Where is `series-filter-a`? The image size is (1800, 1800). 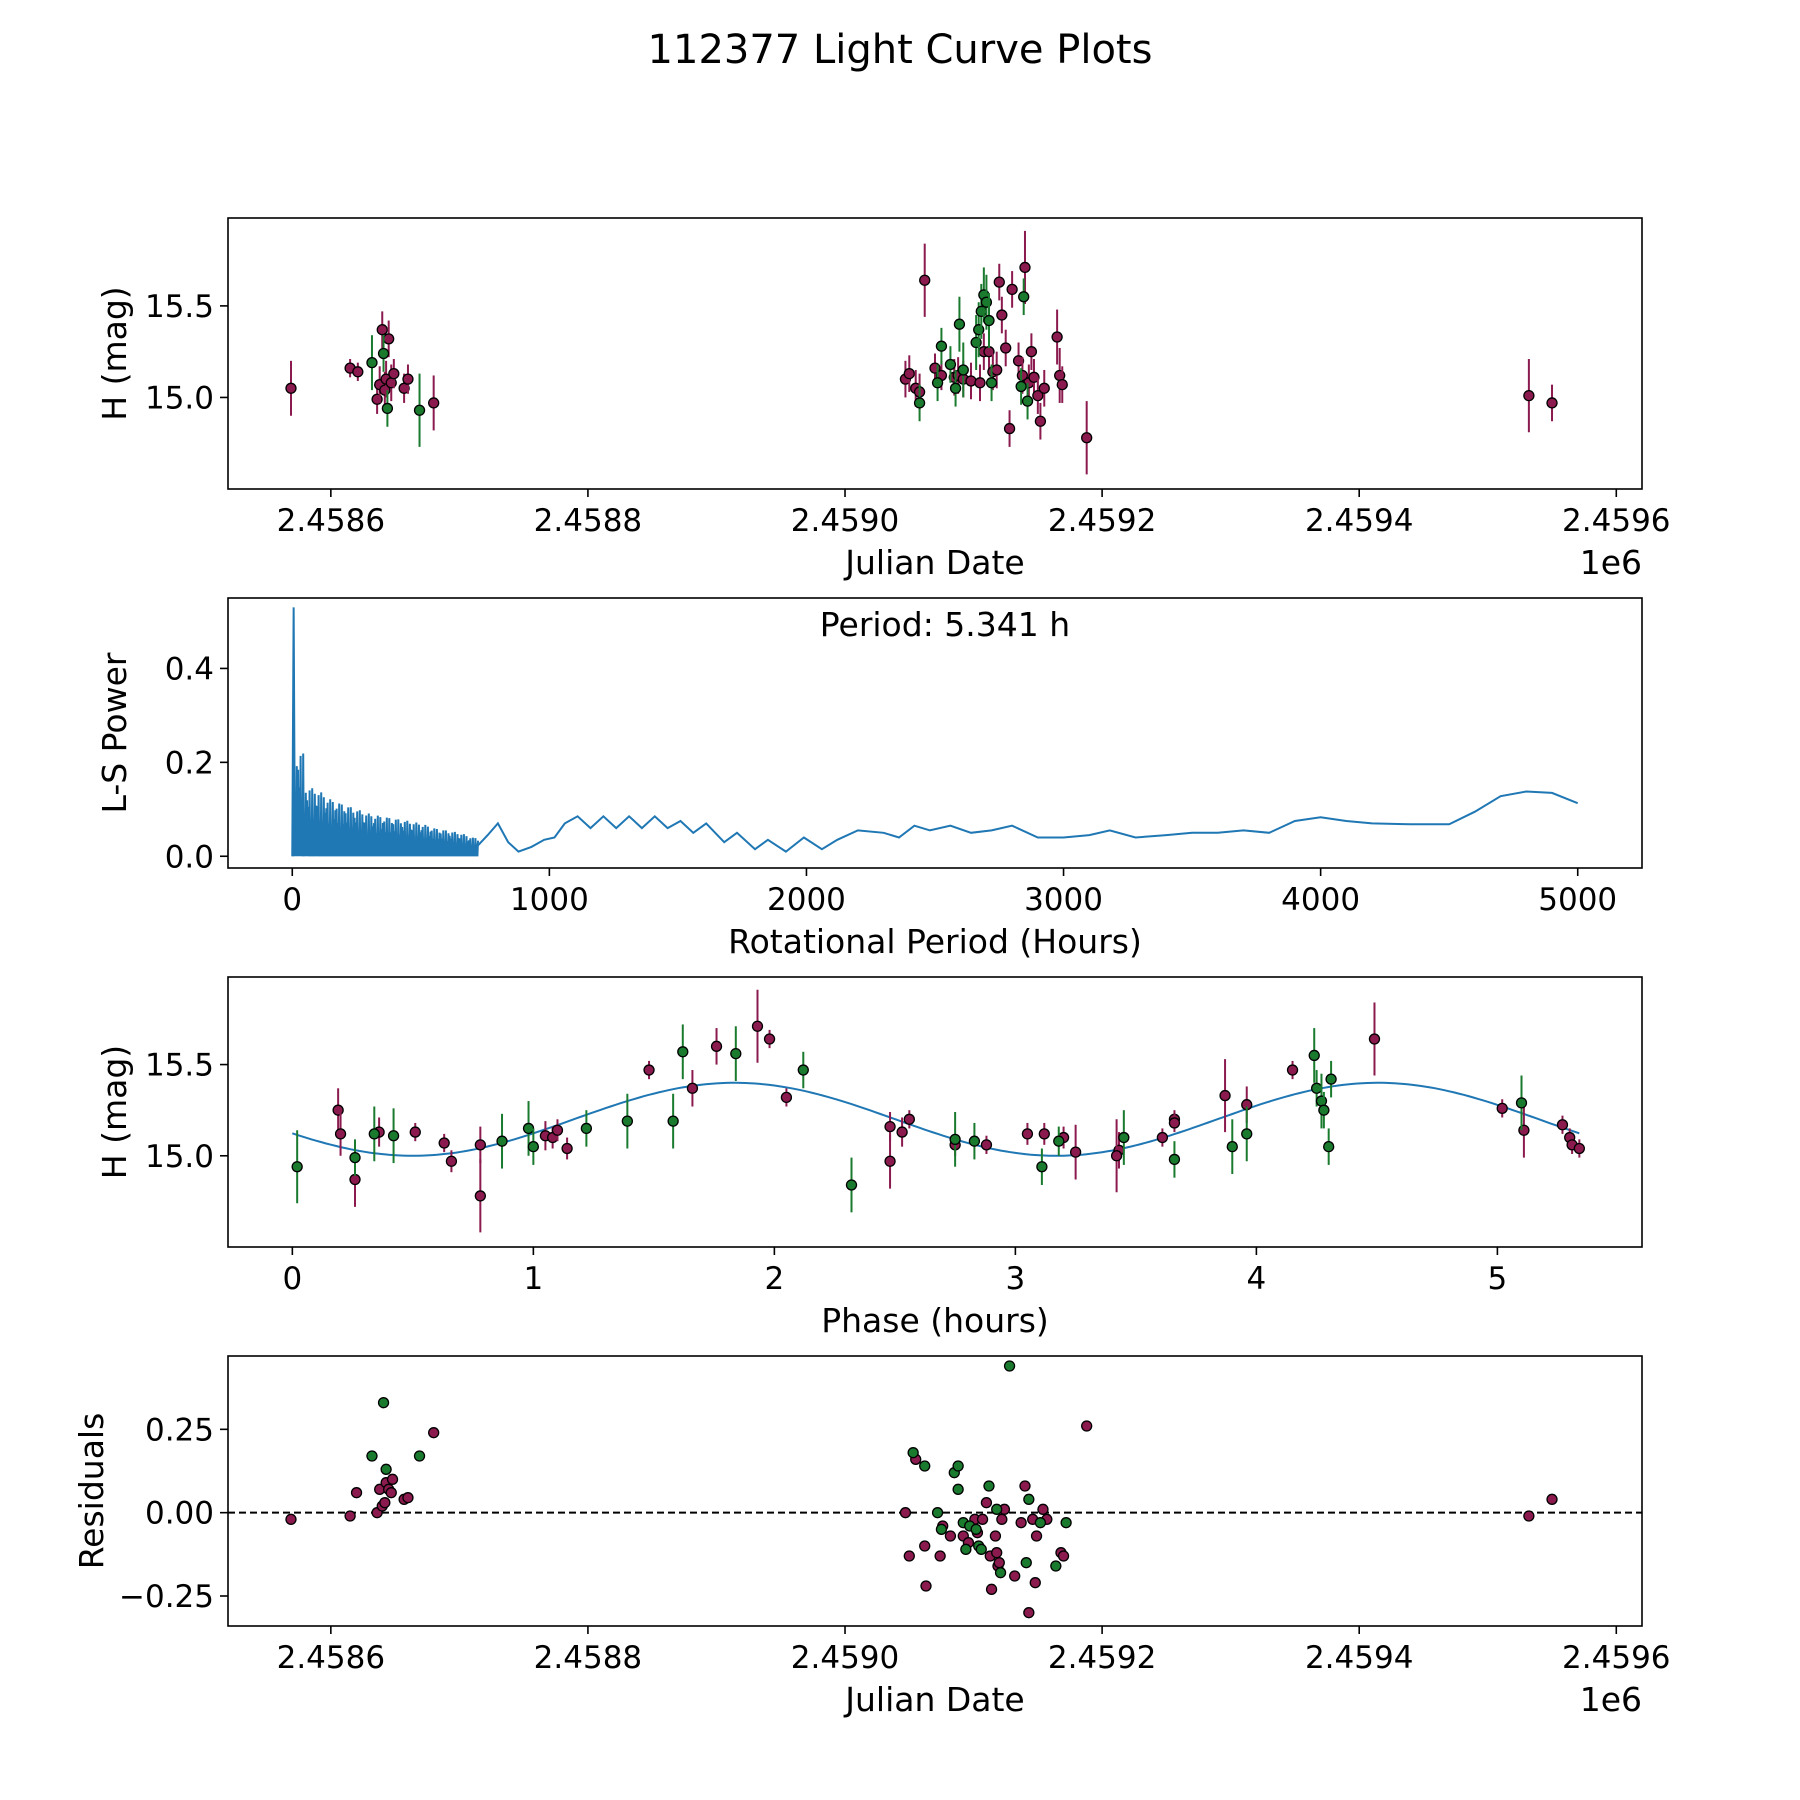
series-filter-a is located at coordinates (921, 352).